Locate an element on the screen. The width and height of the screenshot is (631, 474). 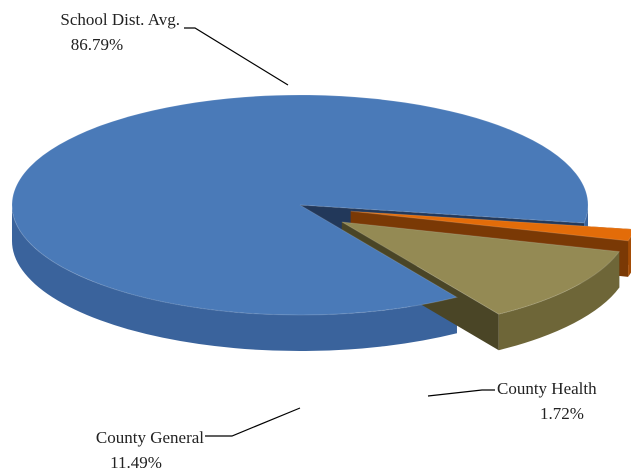
leader-line-general is located at coordinates (253, 422).